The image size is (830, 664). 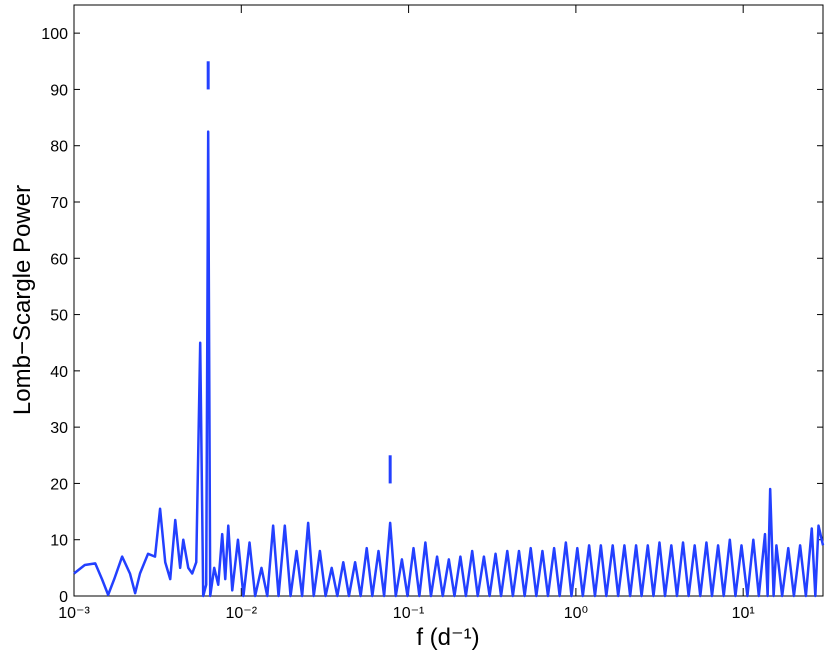 What do you see at coordinates (59, 316) in the screenshot?
I see `y-tick-label: 50` at bounding box center [59, 316].